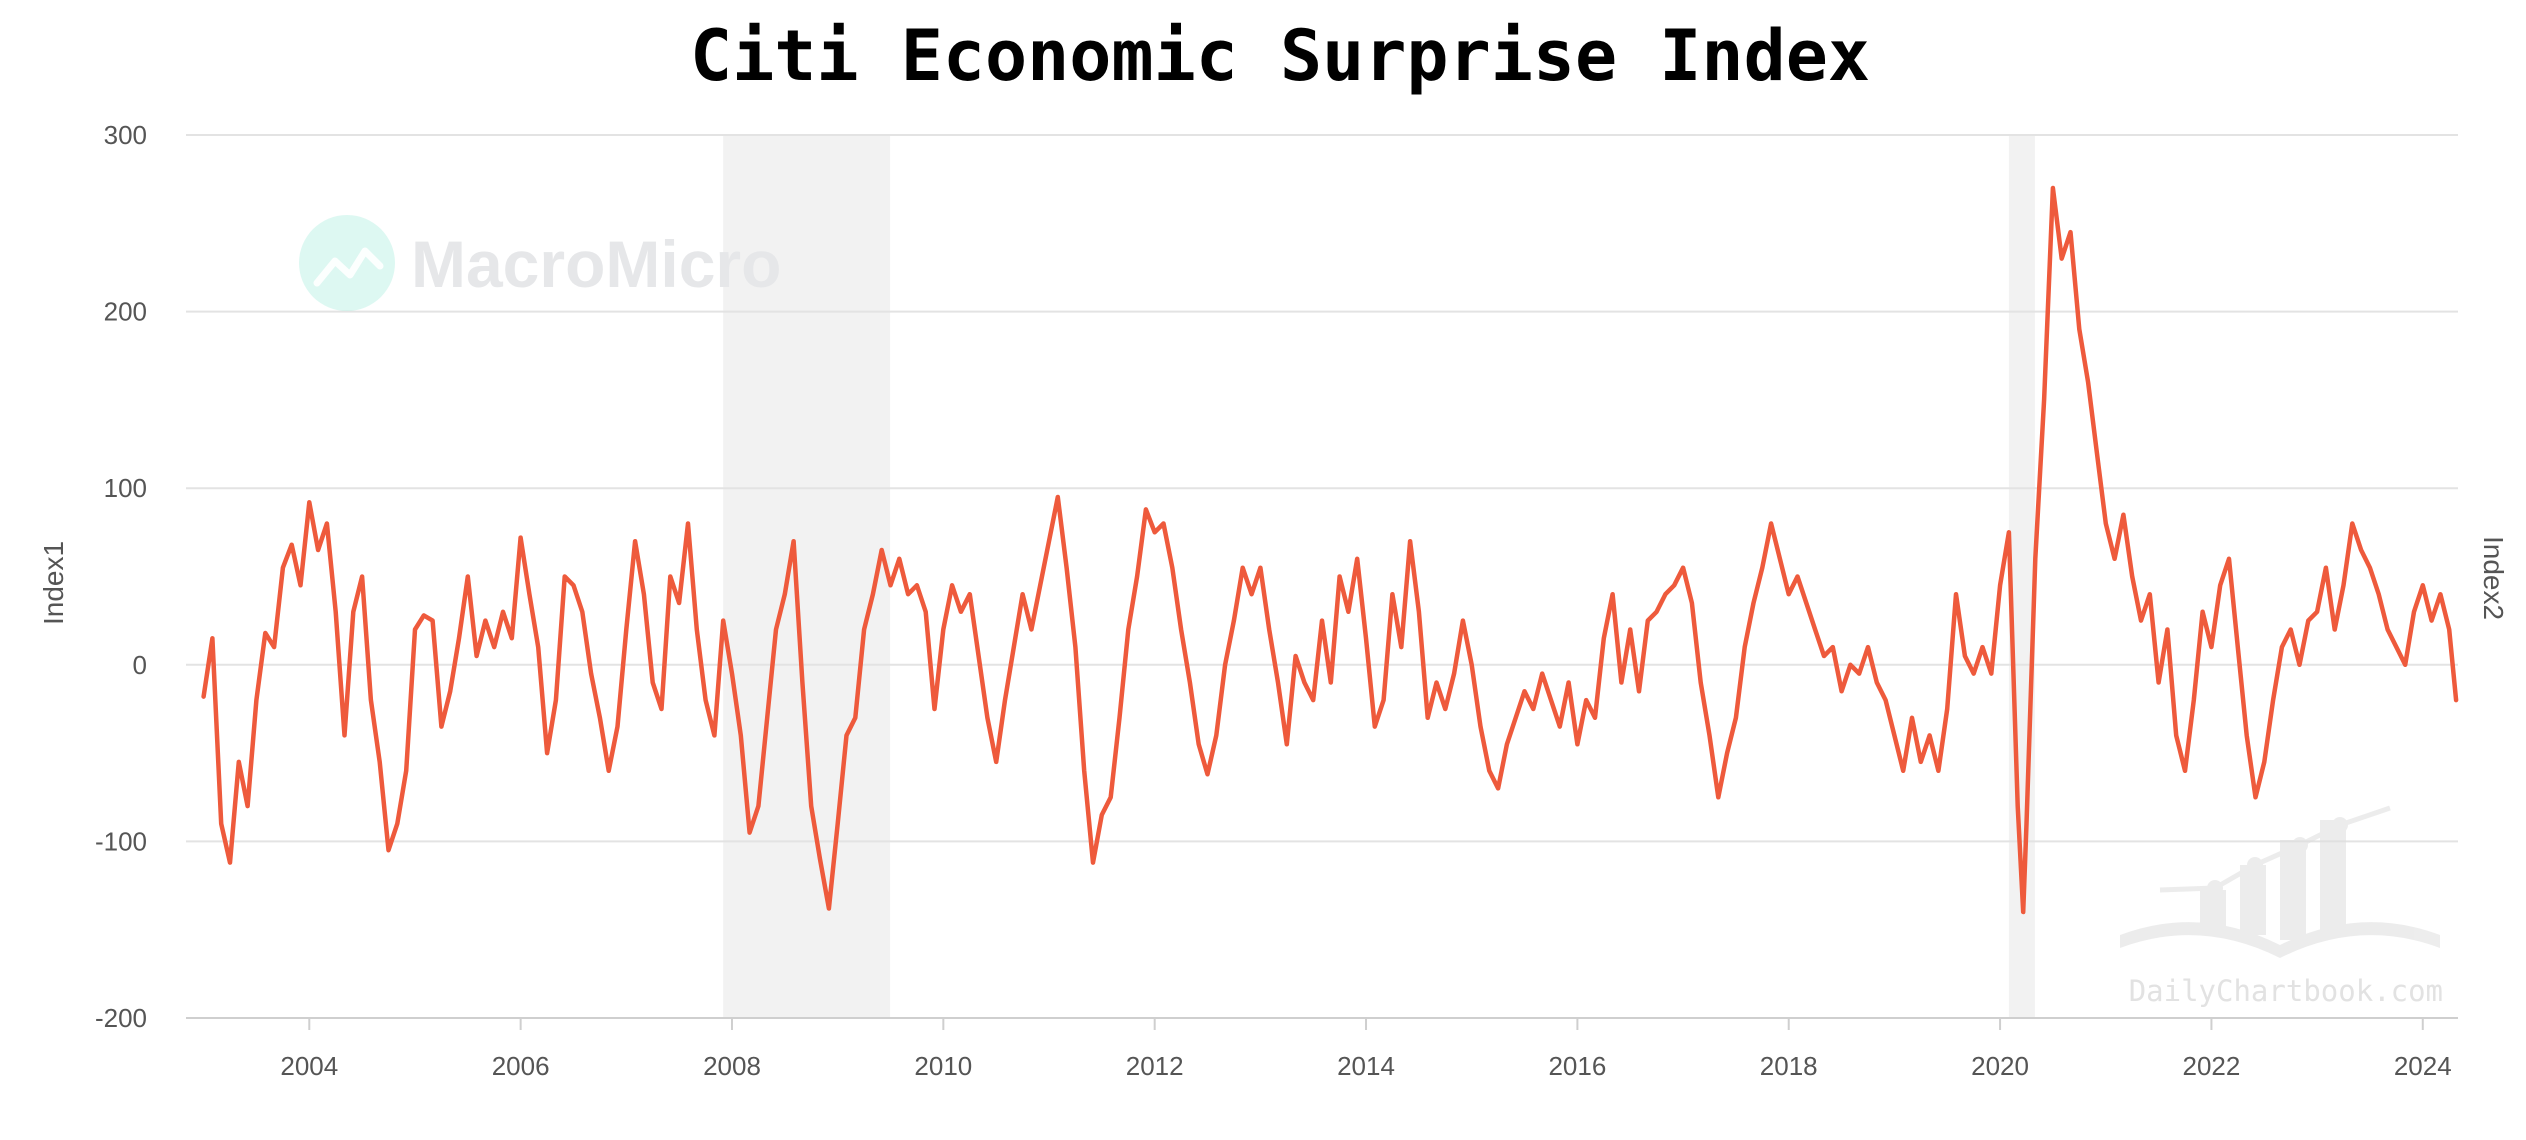  What do you see at coordinates (2212, 1066) in the screenshot?
I see `x-tick-label-2022: 2022` at bounding box center [2212, 1066].